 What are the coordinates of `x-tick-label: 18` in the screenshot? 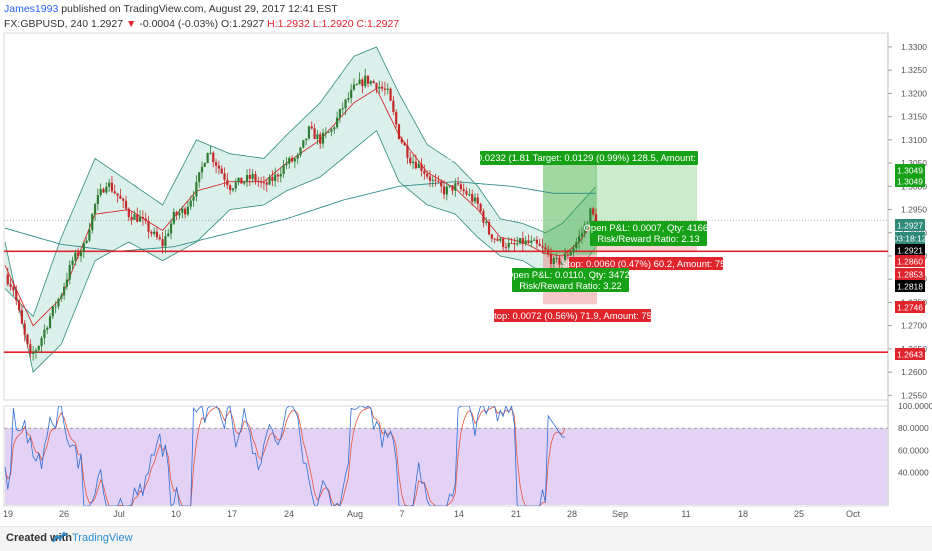 It's located at (743, 514).